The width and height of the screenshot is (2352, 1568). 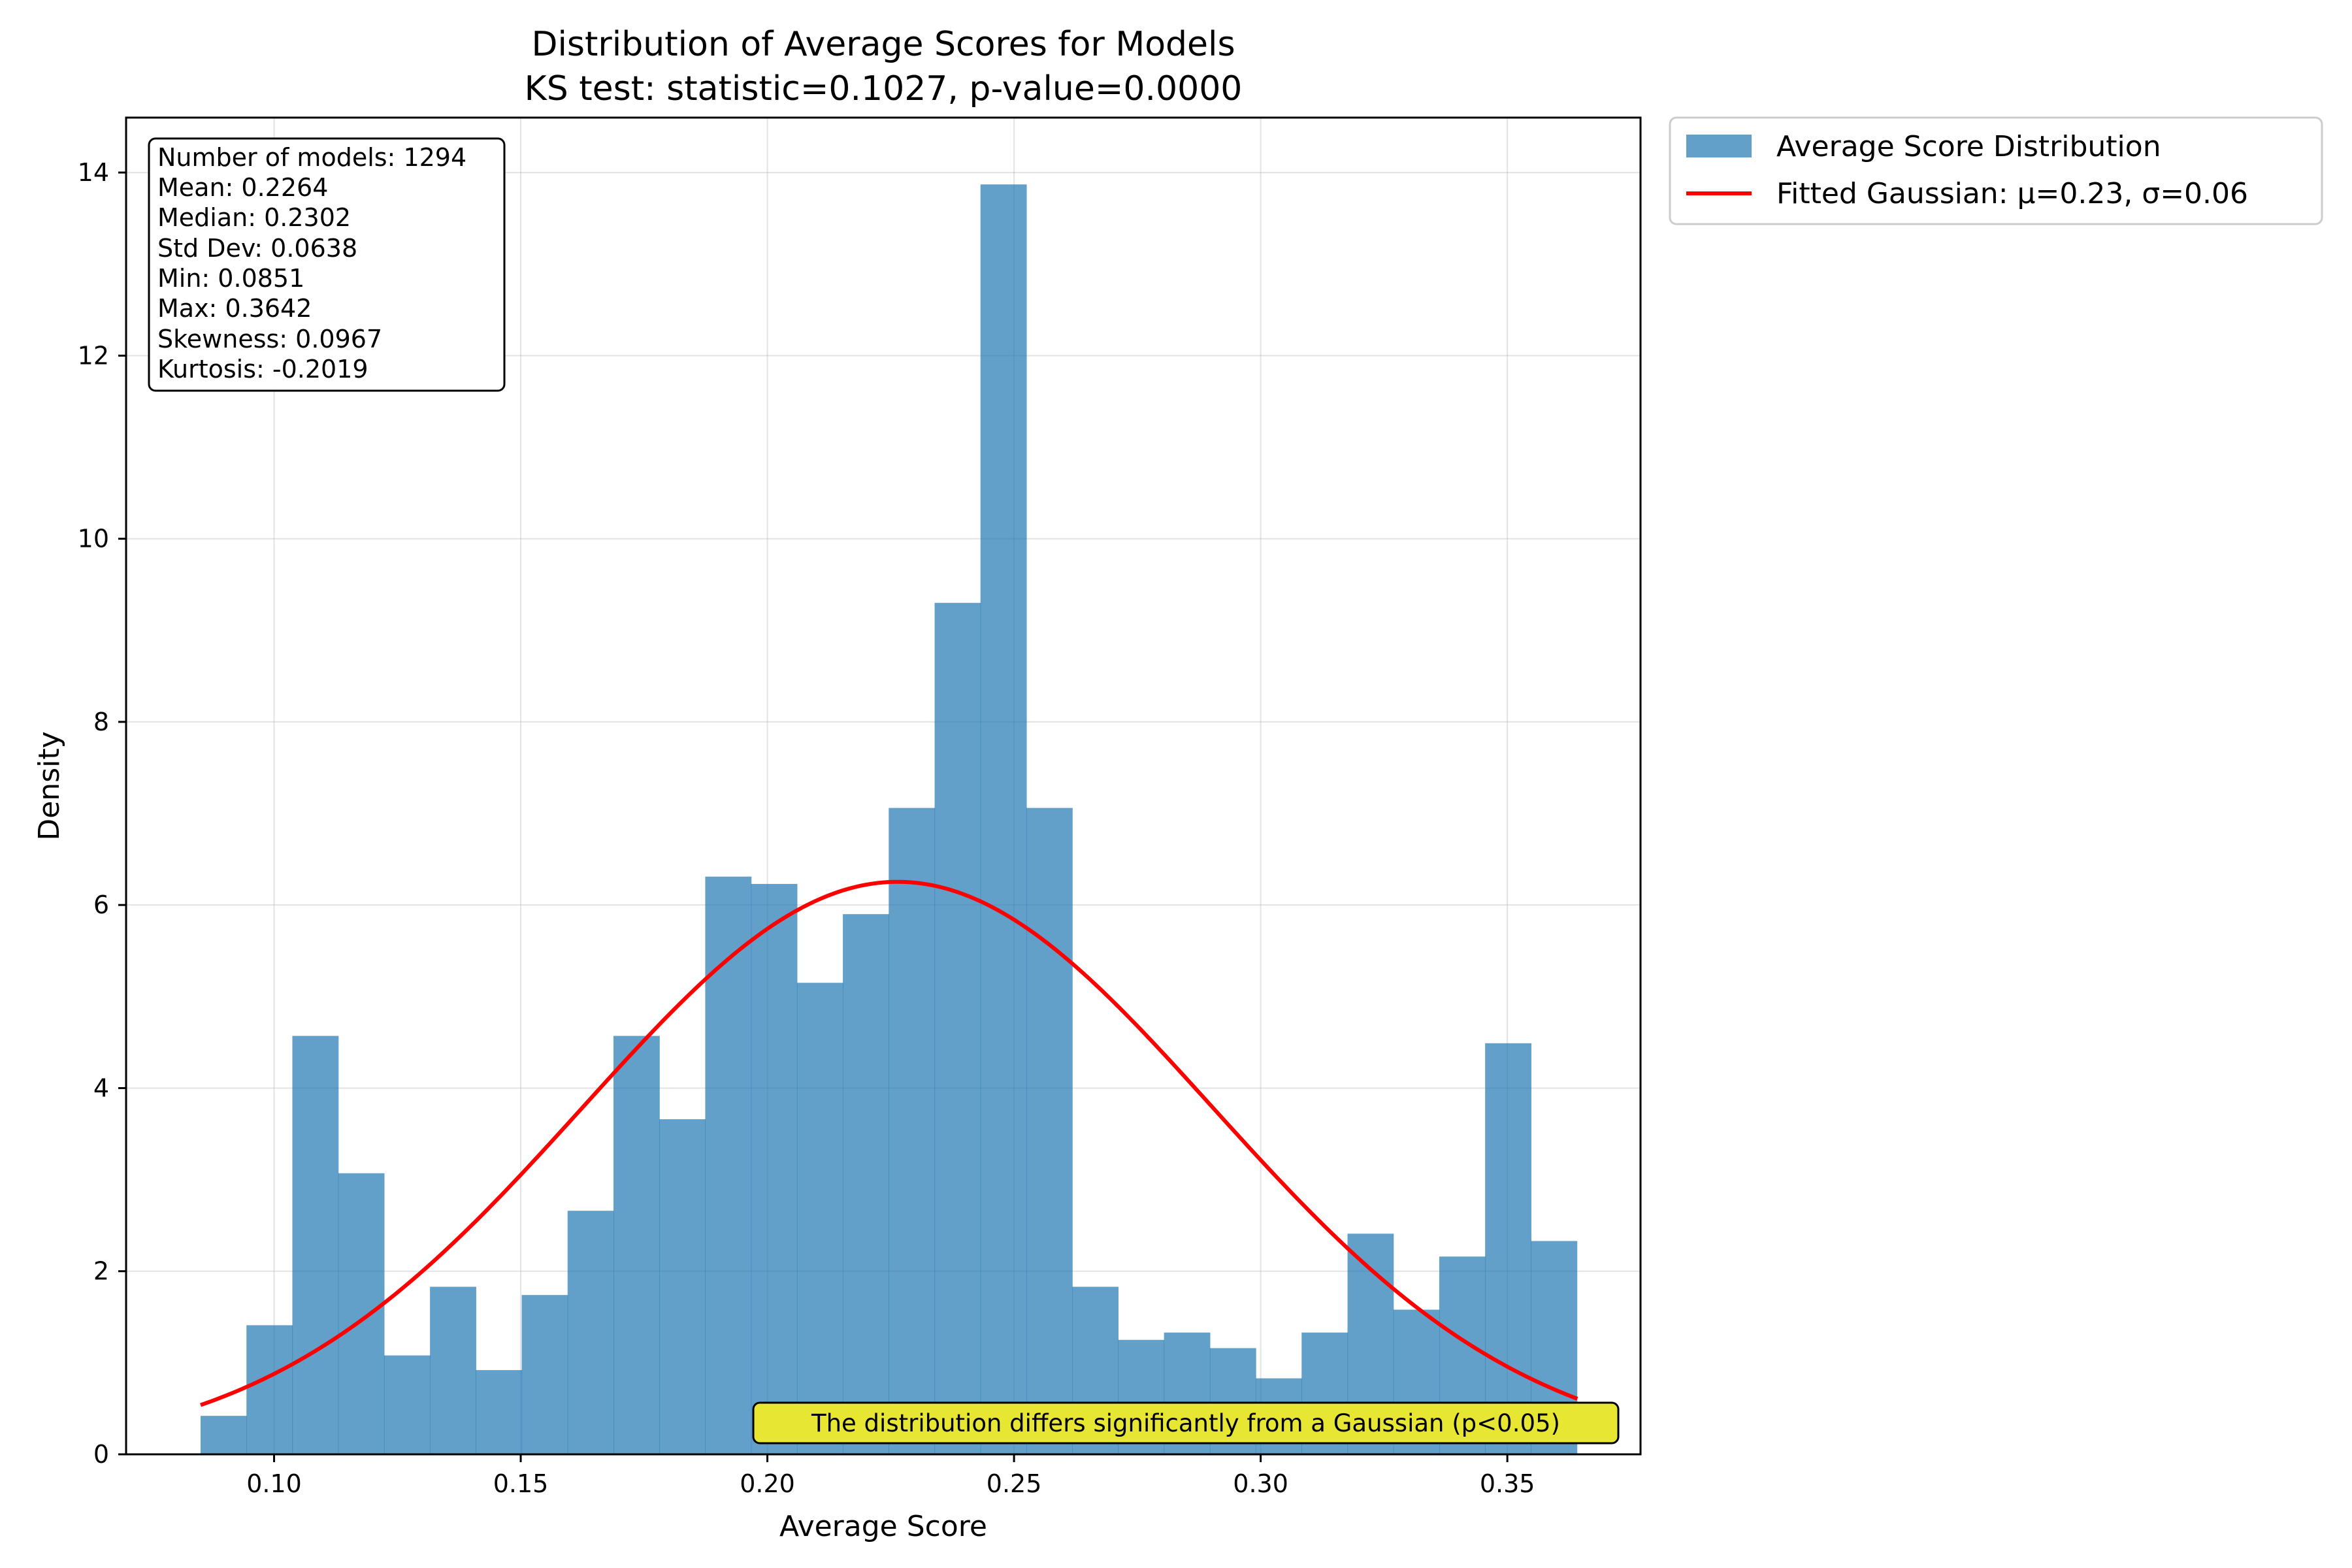 What do you see at coordinates (890, 1476) in the screenshot?
I see `x-axis-ticks: 0.10 0.15 0.20 0.25 0.30 0.35` at bounding box center [890, 1476].